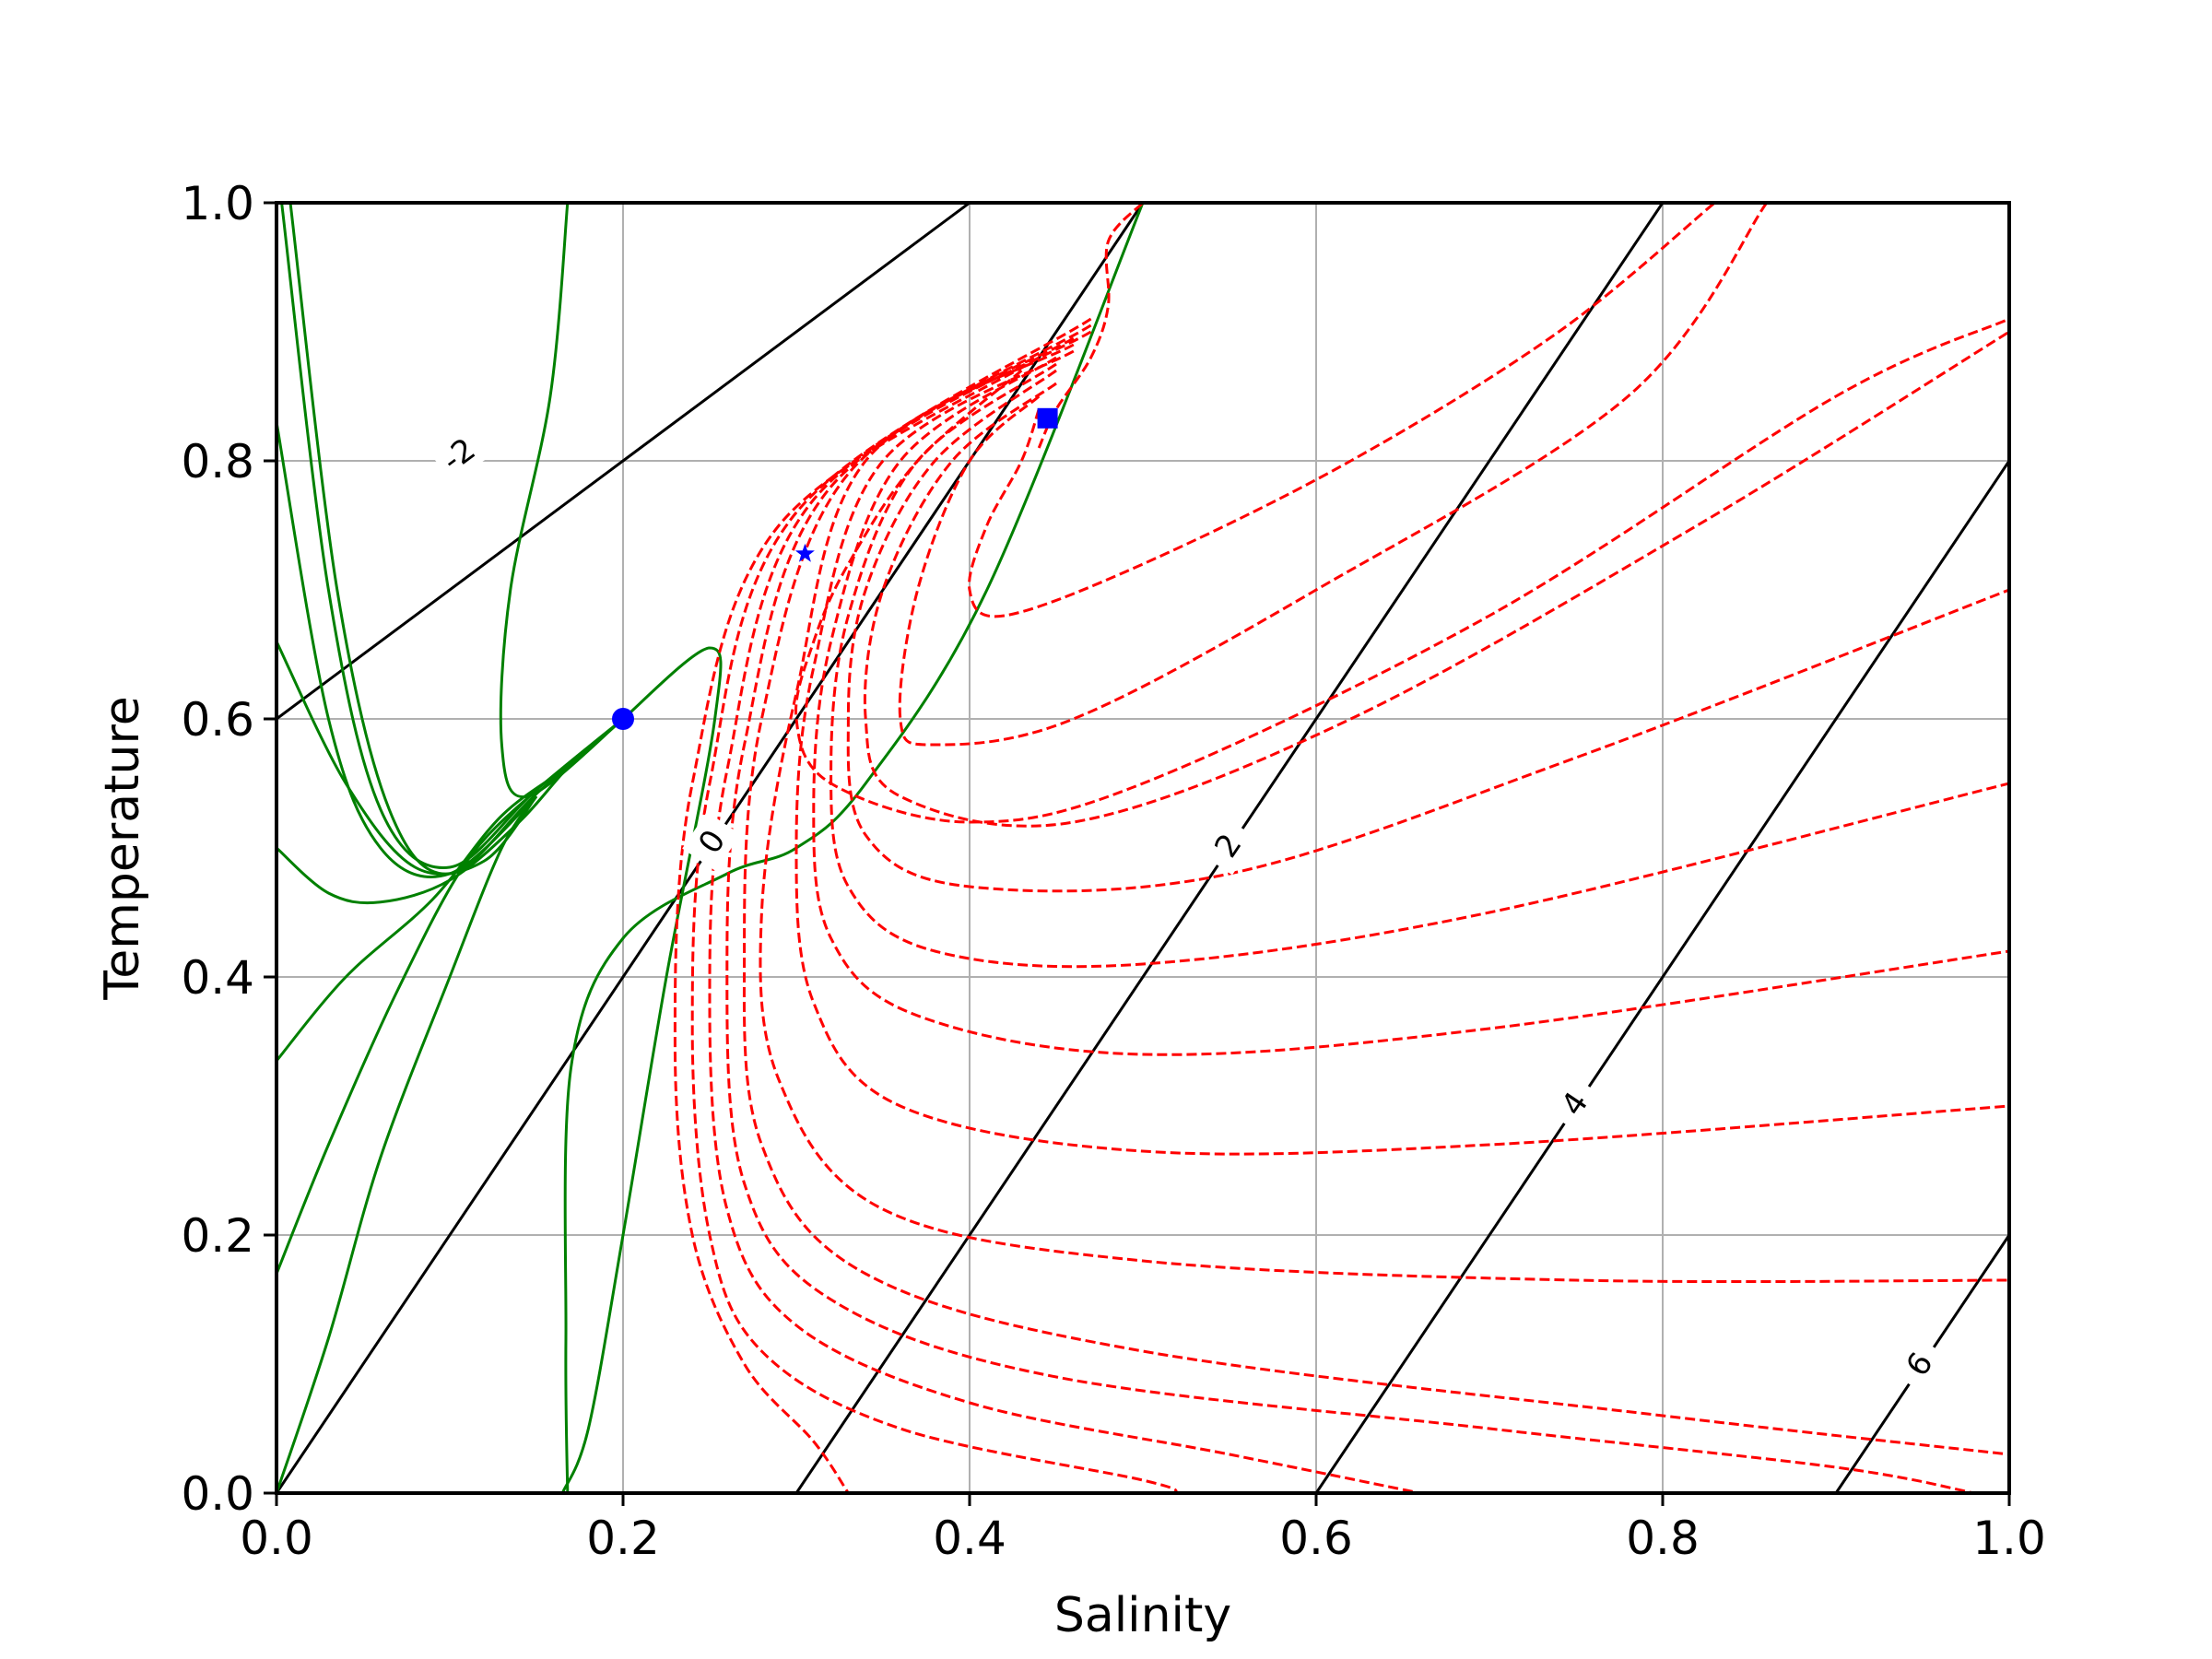  Describe the element at coordinates (1663, 1538) in the screenshot. I see `x-tick-label: 0.8` at that location.